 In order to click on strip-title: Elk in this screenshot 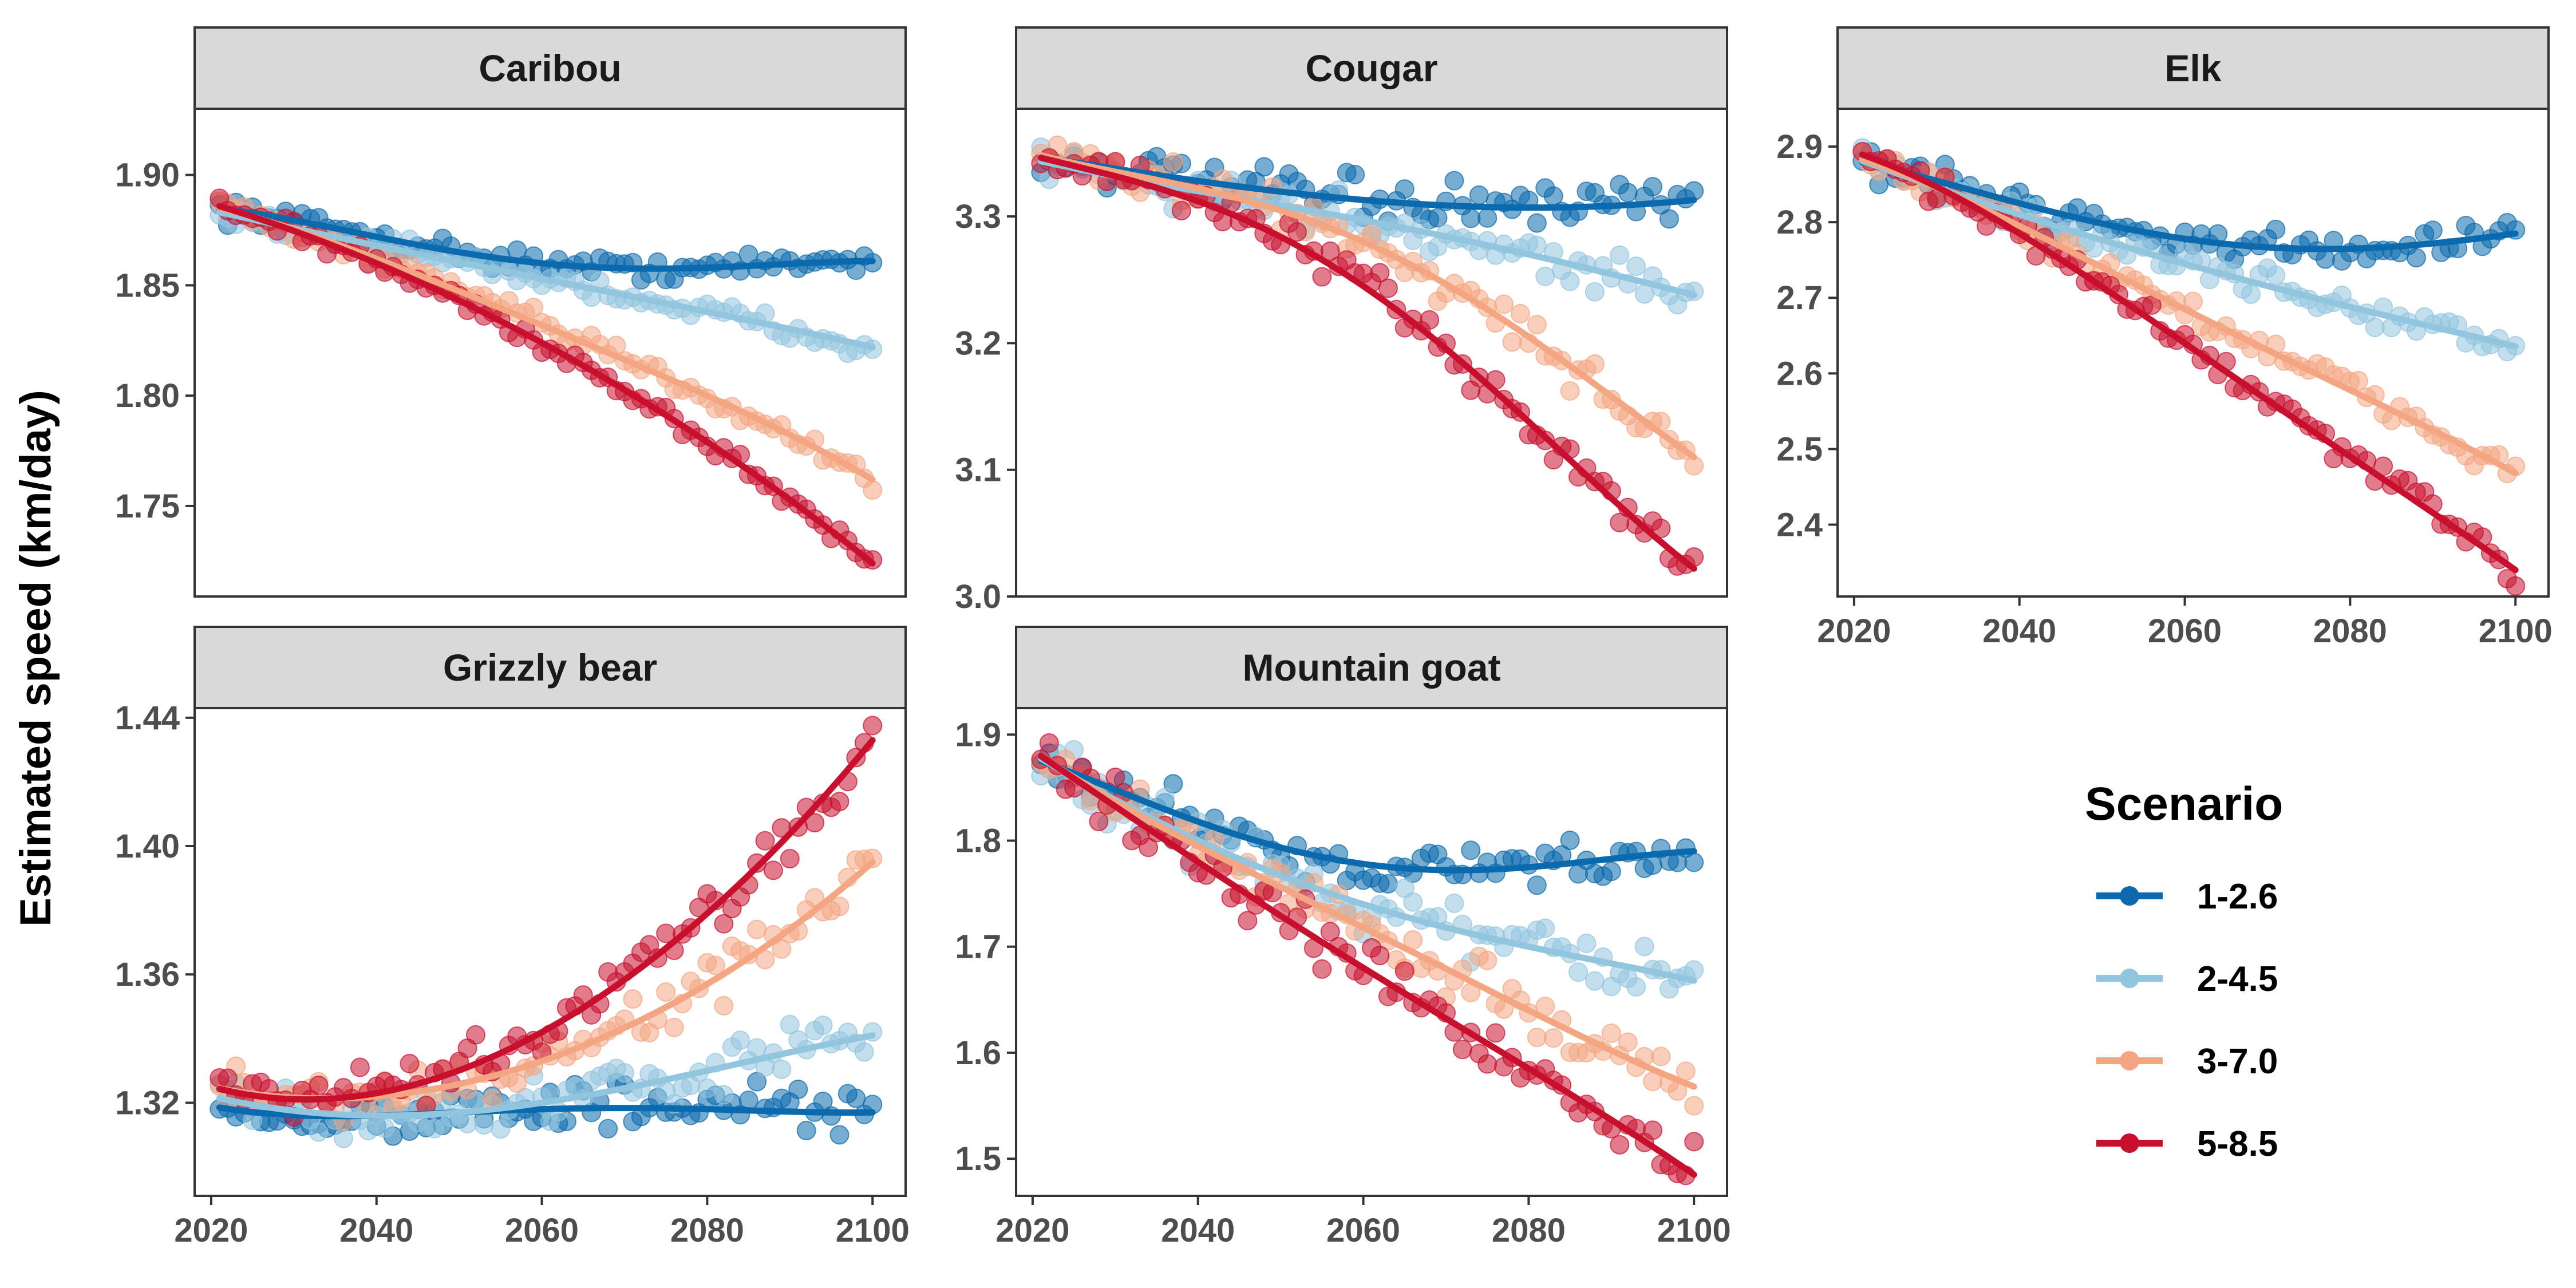, I will do `click(2192, 68)`.